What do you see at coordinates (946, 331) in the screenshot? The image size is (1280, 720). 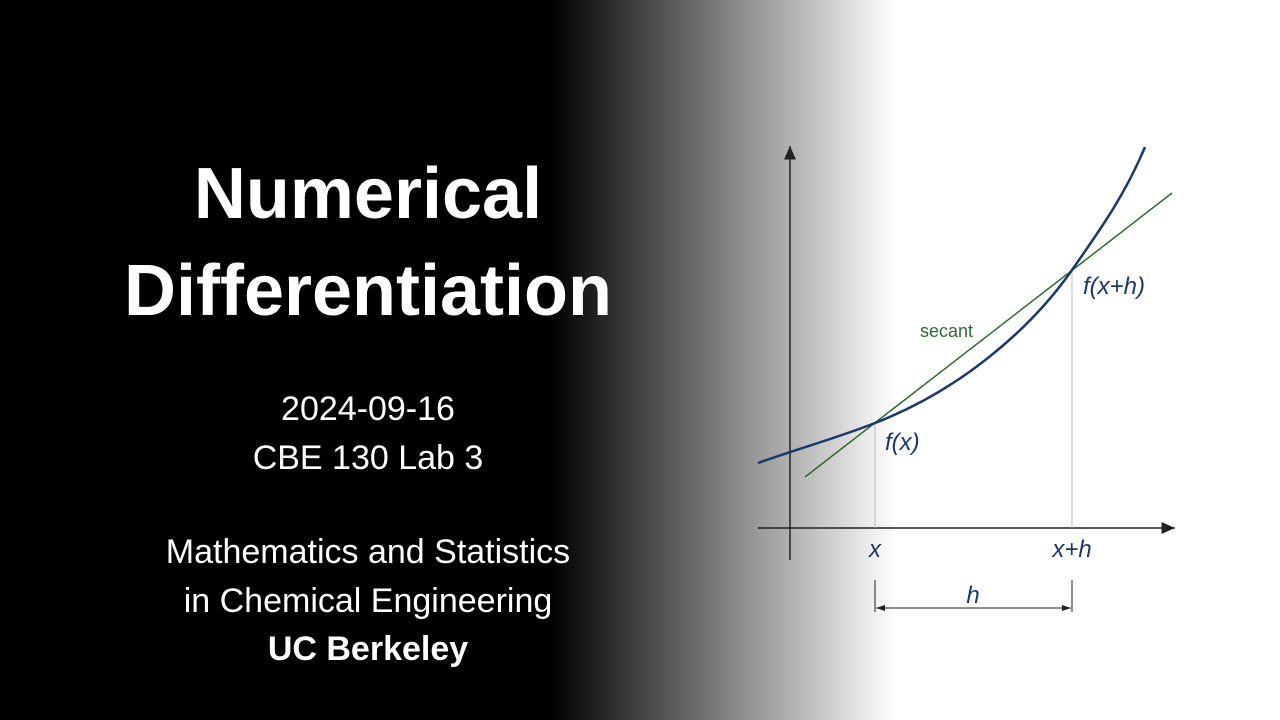 I see `secant-label: secant` at bounding box center [946, 331].